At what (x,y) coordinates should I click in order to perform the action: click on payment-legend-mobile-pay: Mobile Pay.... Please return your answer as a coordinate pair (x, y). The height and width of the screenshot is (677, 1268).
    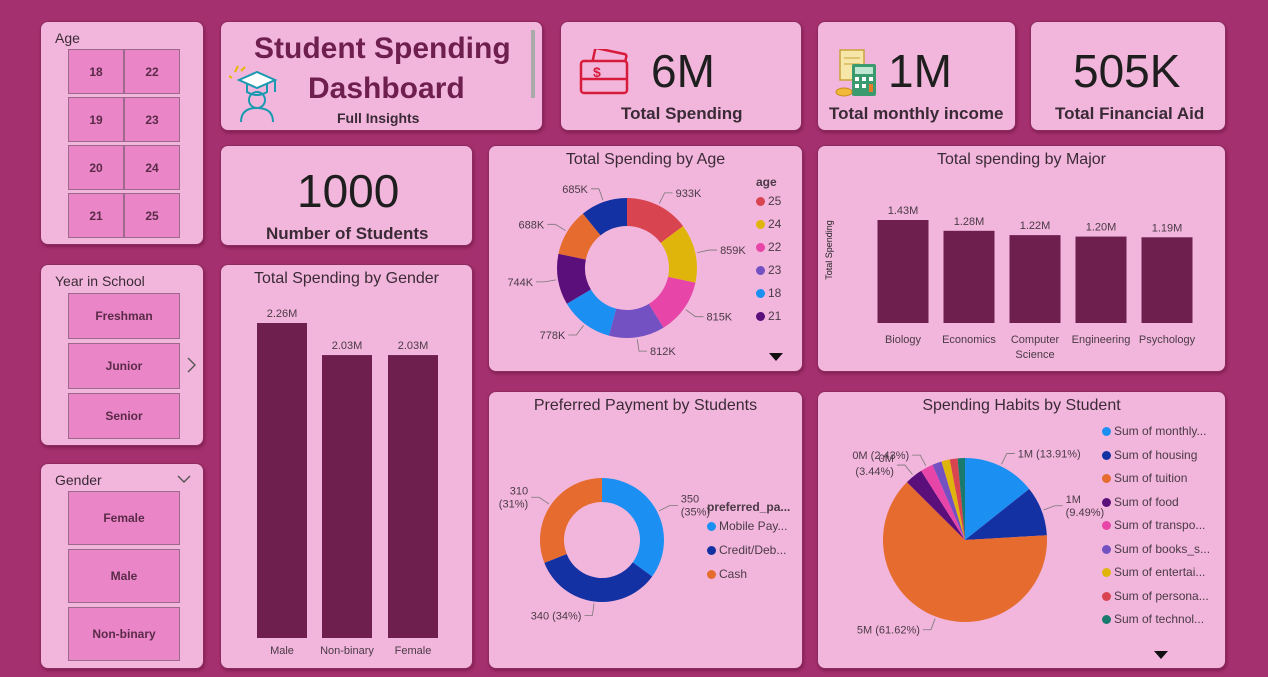
    Looking at the image, I should click on (747, 526).